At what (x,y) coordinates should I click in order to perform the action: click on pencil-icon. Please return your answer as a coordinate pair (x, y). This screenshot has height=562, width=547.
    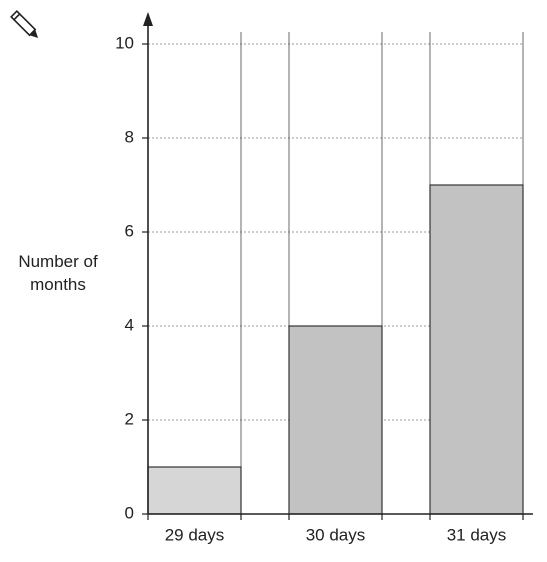
    Looking at the image, I should click on (24, 24).